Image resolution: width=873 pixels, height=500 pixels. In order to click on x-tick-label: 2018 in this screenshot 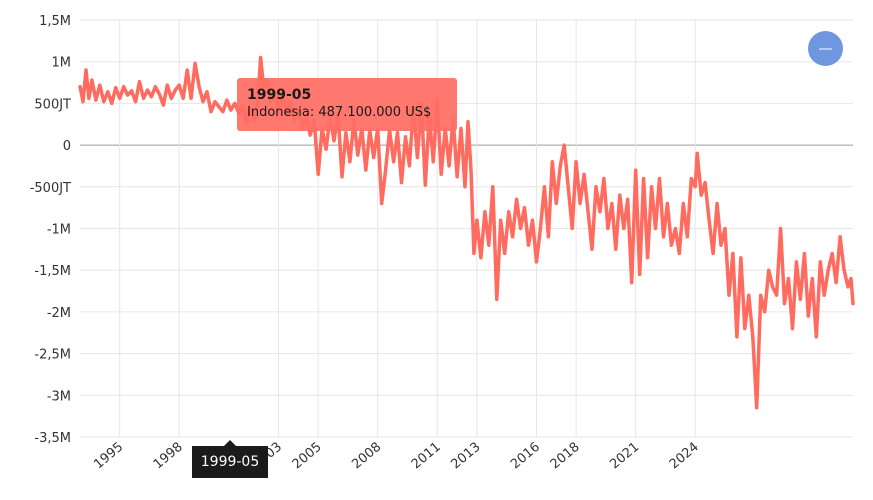, I will do `click(565, 456)`.